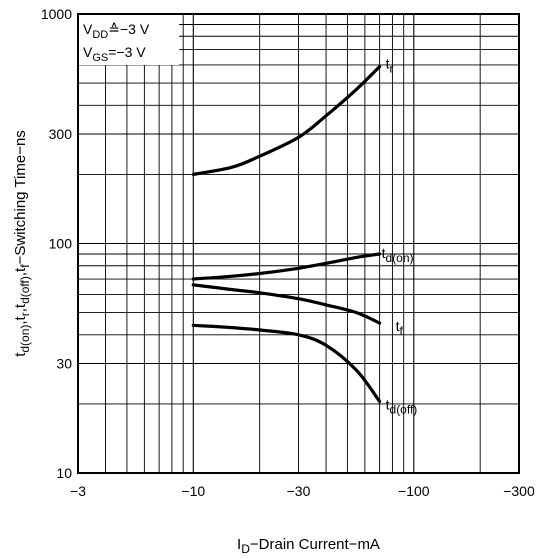  What do you see at coordinates (299, 491) in the screenshot?
I see `x-tick-label: −30` at bounding box center [299, 491].